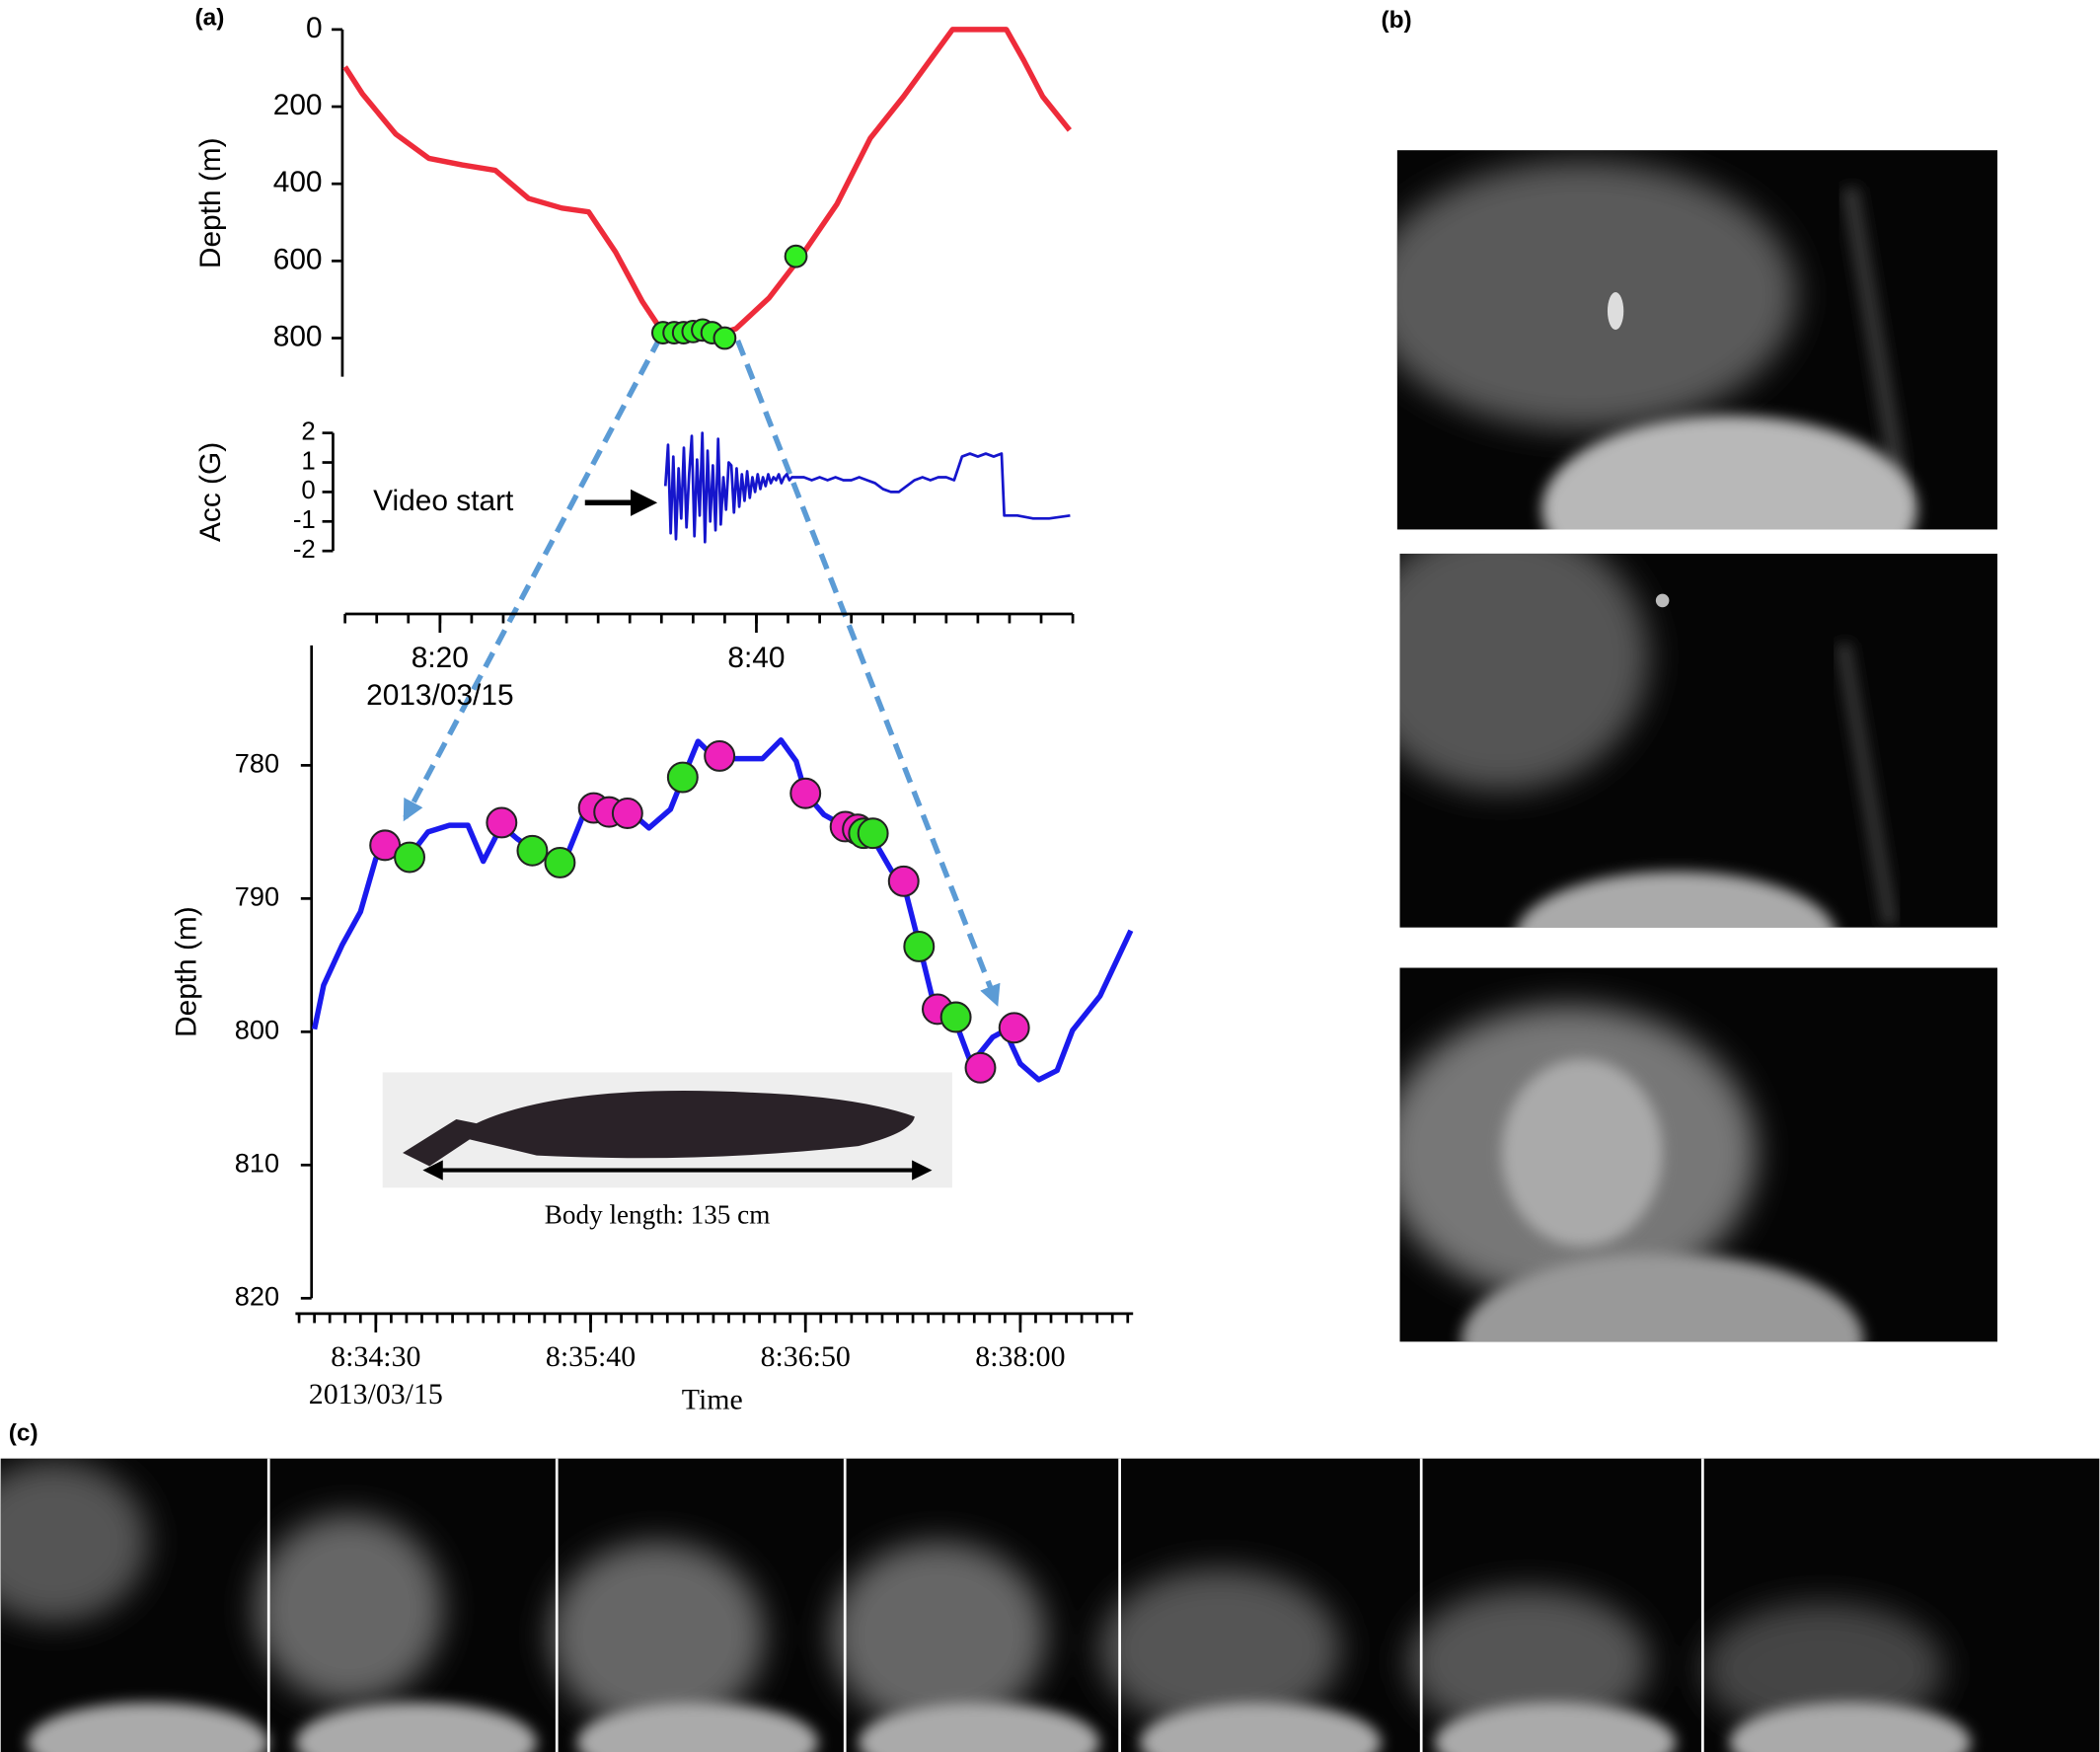  What do you see at coordinates (304, 550) in the screenshot?
I see `y-tick-label: -2` at bounding box center [304, 550].